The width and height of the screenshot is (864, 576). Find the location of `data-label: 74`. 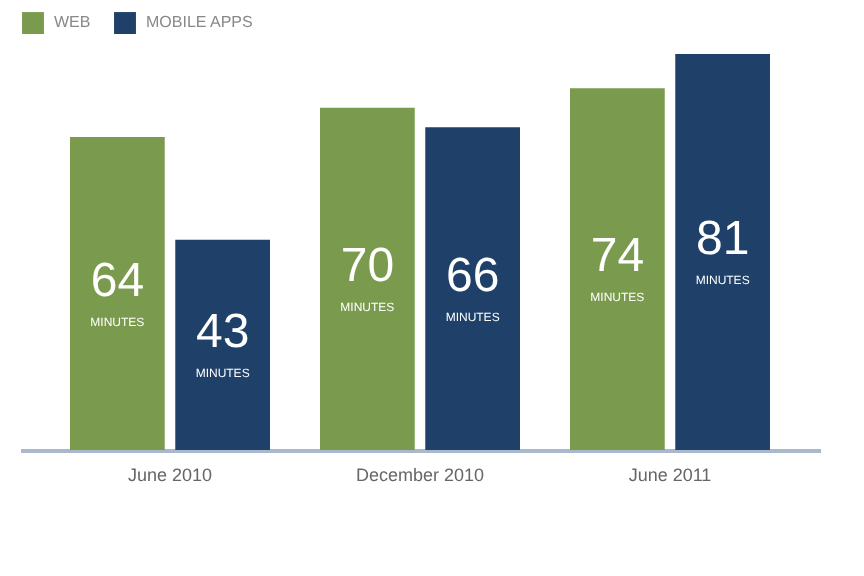

data-label: 74 is located at coordinates (617, 256).